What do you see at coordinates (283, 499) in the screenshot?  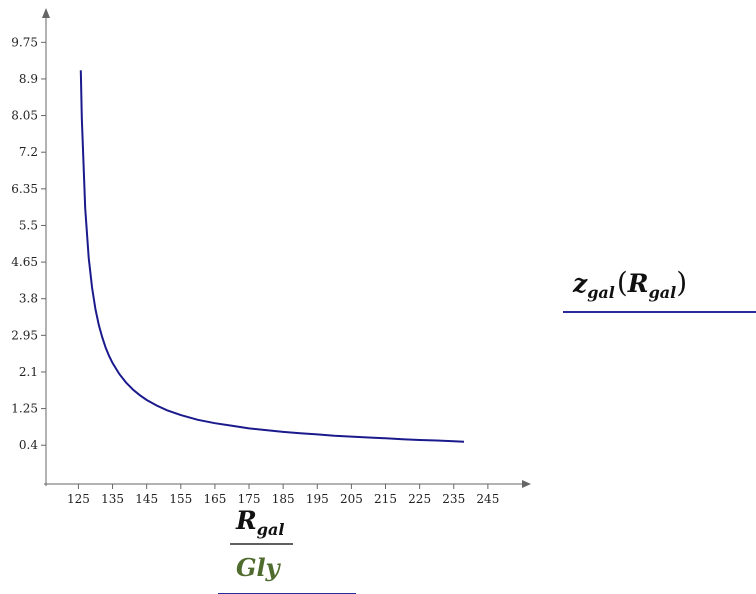 I see `x-tick-label: 185` at bounding box center [283, 499].